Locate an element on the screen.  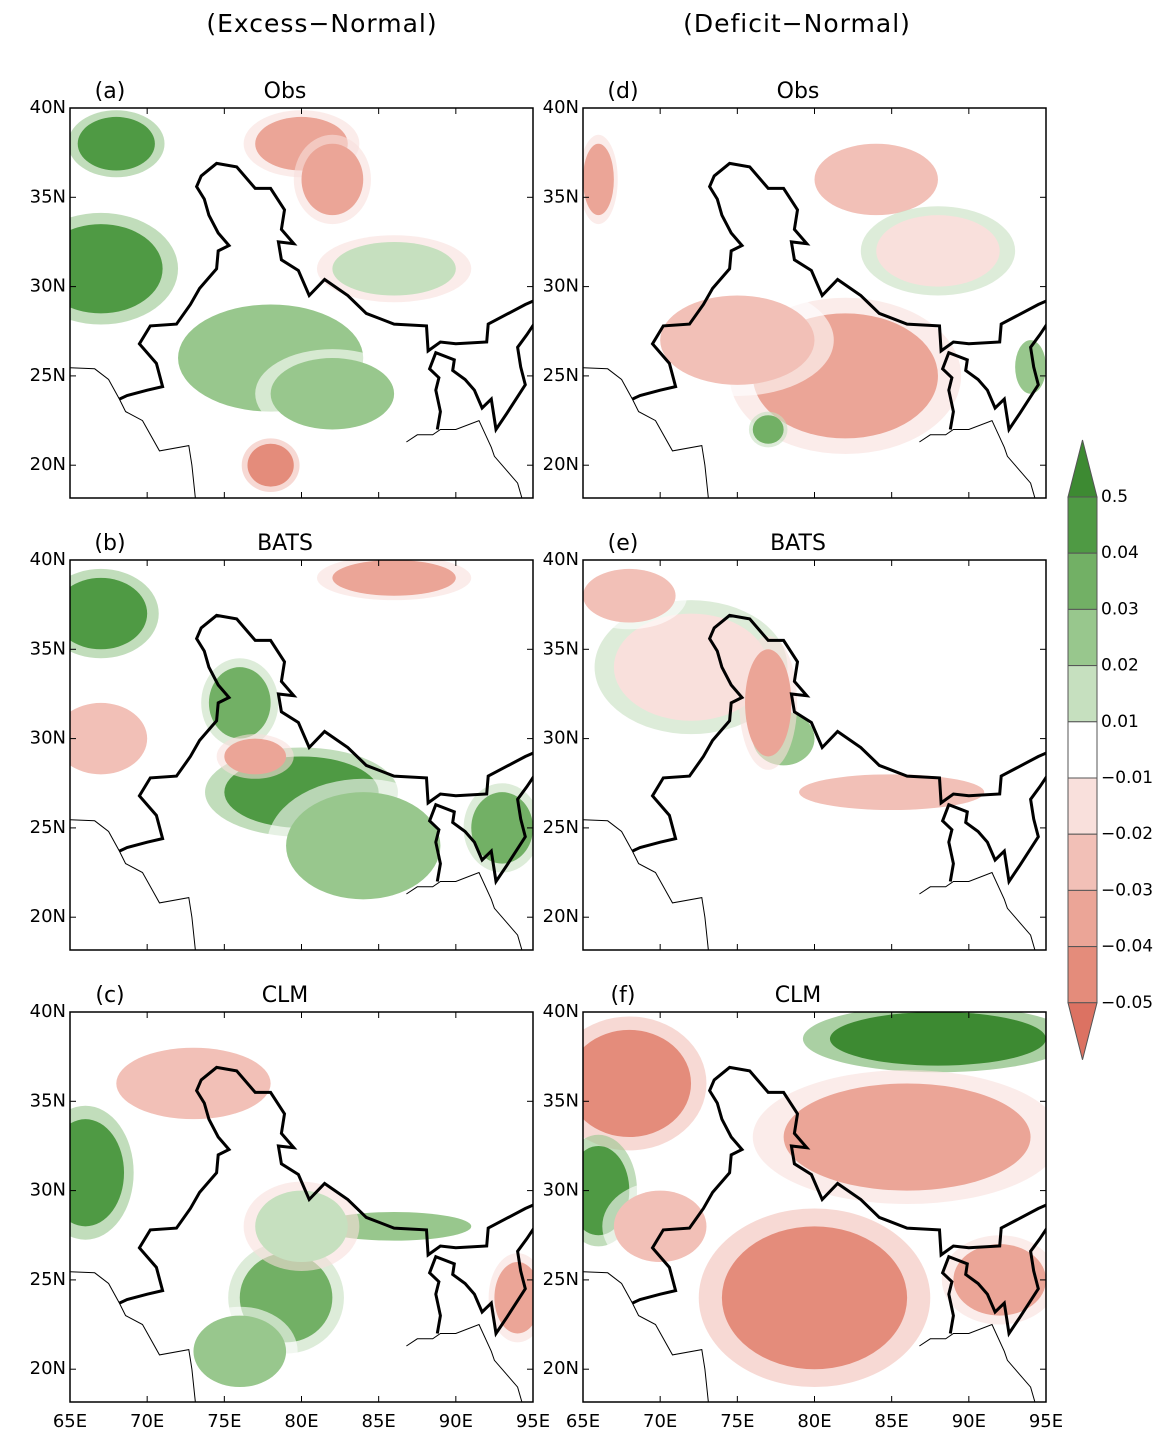
panel-label: (e) is located at coordinates (623, 543).